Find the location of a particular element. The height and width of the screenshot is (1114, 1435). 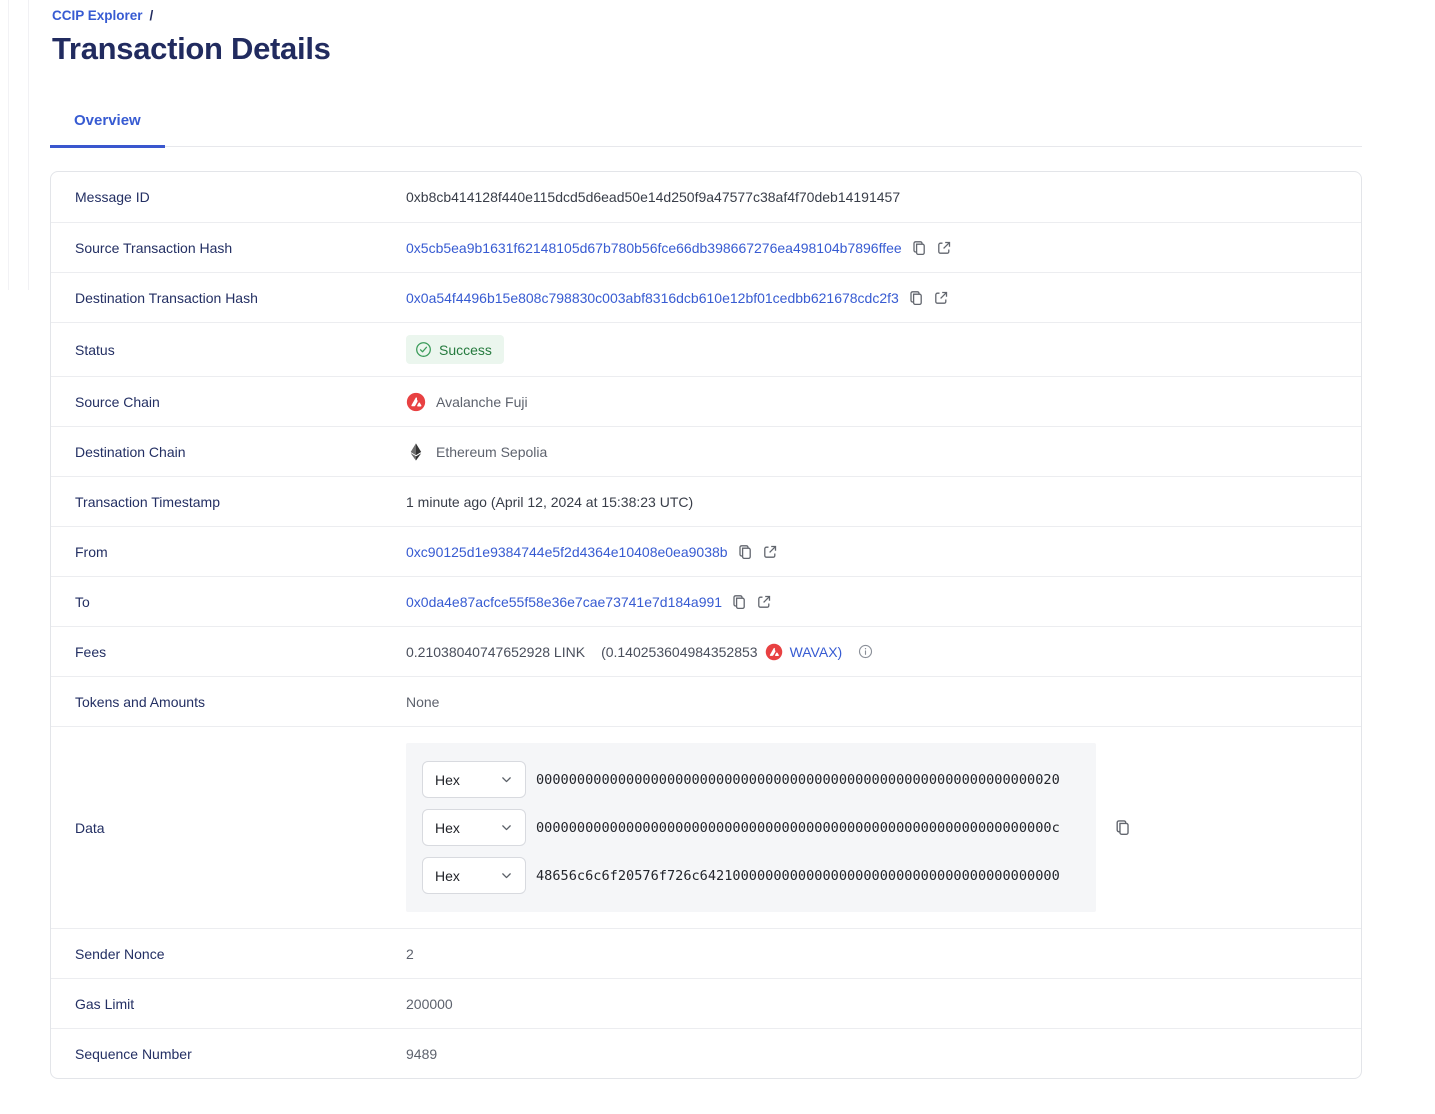

status-badge-label: Success is located at coordinates (465, 349).